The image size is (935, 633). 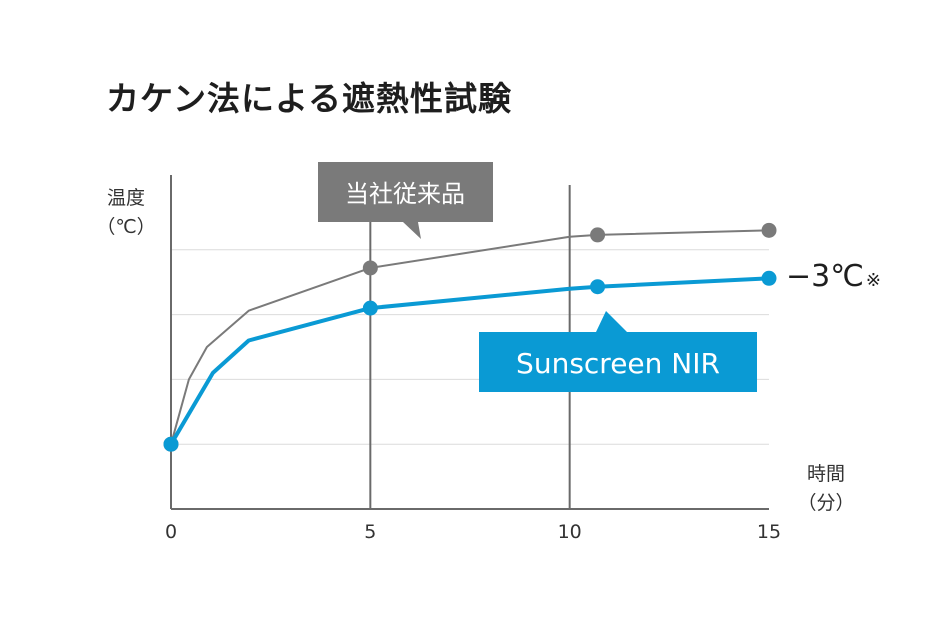 What do you see at coordinates (370, 532) in the screenshot?
I see `x-tick-label: 5` at bounding box center [370, 532].